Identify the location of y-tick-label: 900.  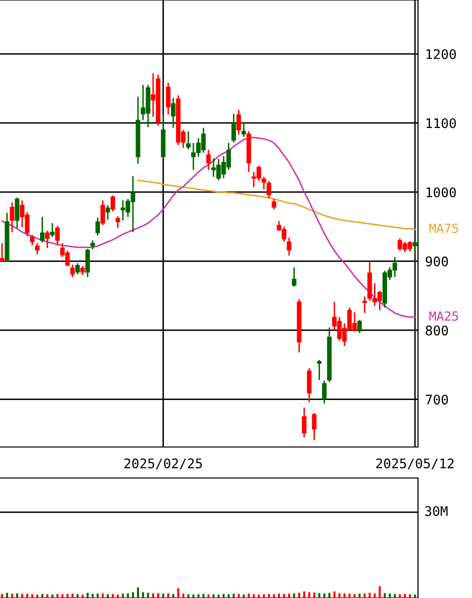
(437, 261).